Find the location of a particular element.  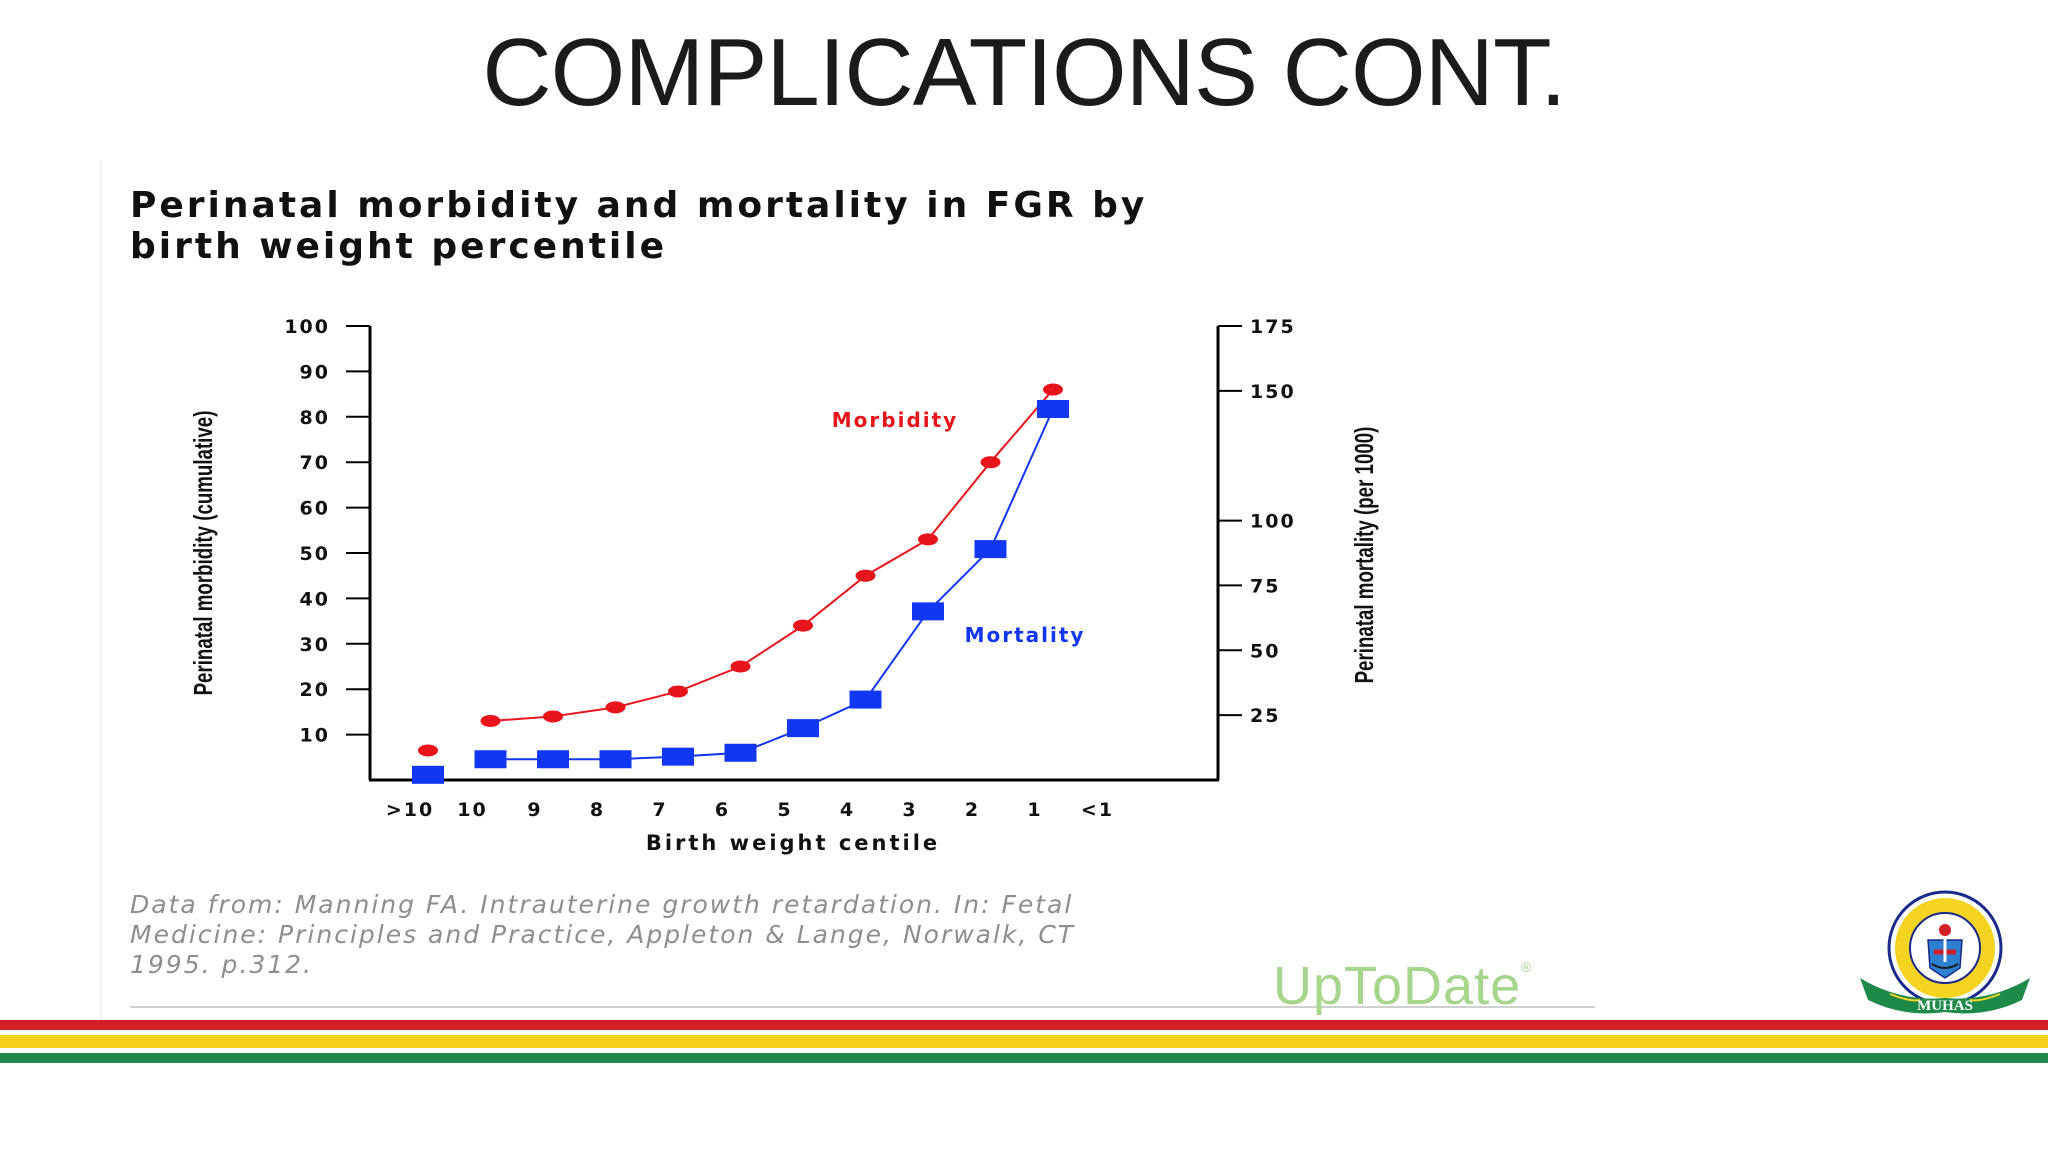

y-left-tick-label: 50 is located at coordinates (315, 554).